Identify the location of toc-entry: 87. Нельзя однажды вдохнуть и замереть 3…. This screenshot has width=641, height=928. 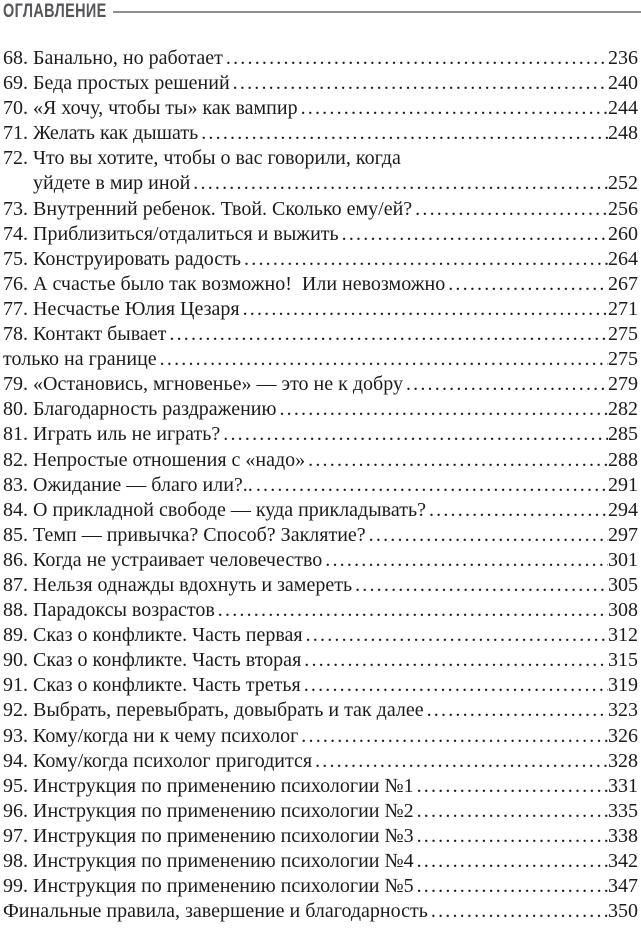
(320, 585).